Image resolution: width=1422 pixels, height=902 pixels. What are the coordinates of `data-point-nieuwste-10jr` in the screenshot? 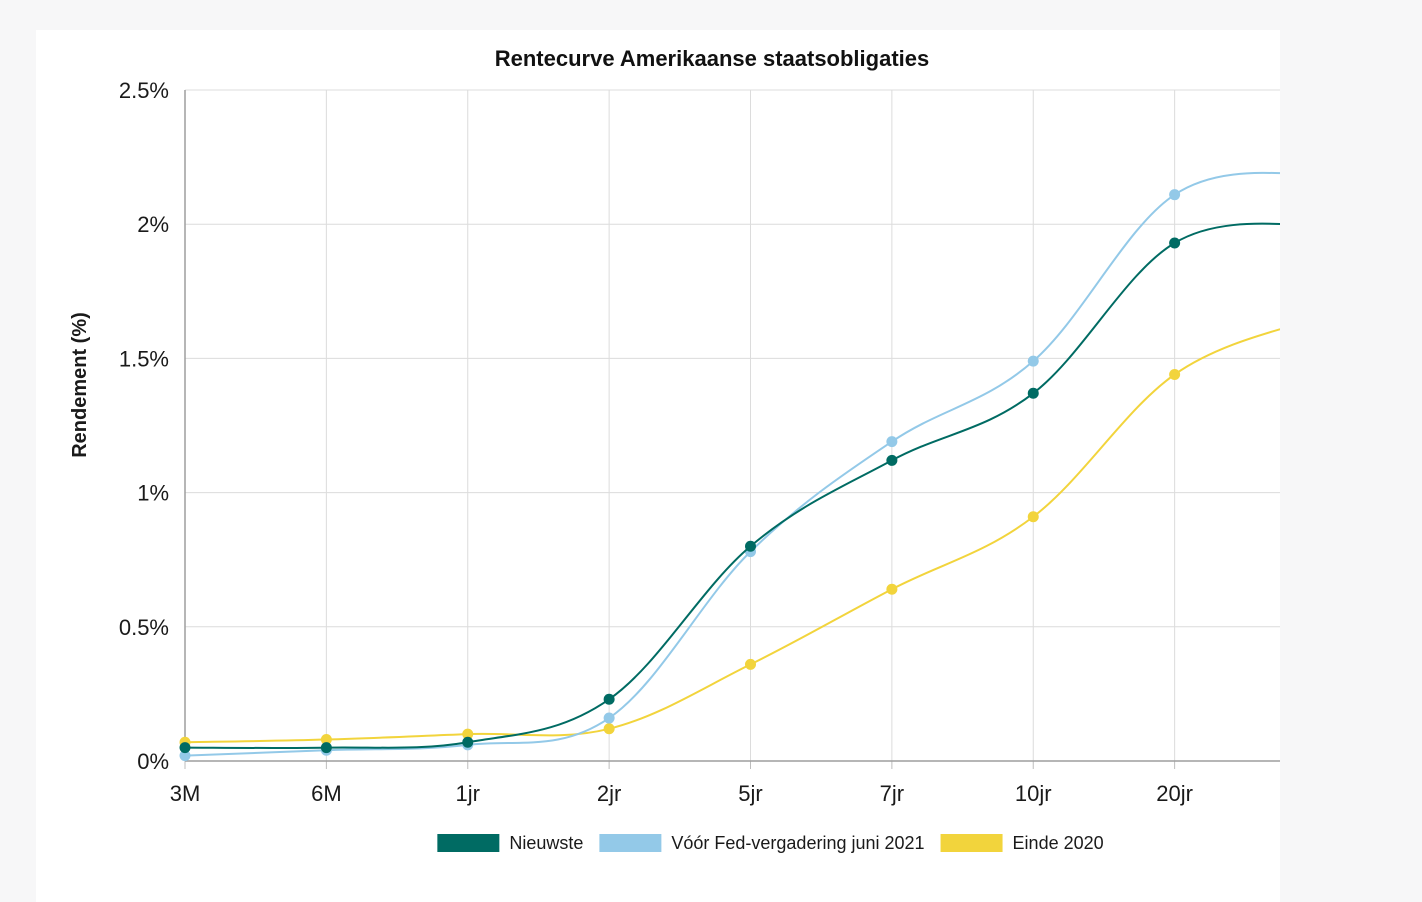 It's located at (1033, 393).